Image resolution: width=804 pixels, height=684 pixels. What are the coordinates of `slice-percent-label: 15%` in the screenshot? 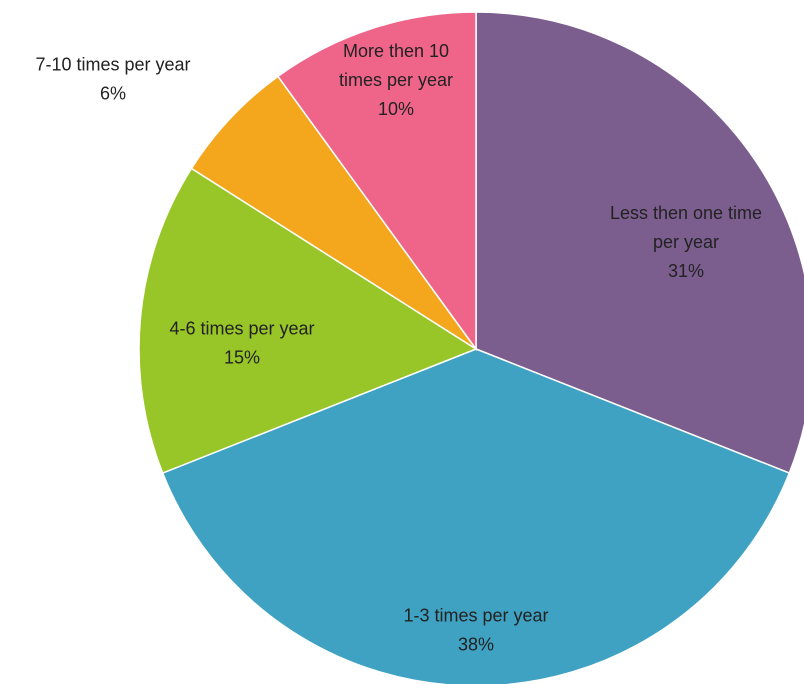 It's located at (242, 358).